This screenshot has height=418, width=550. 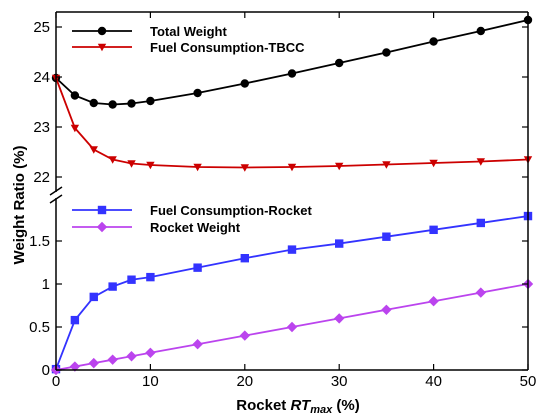 I want to click on total-weight-legend-marker, so click(x=102, y=31).